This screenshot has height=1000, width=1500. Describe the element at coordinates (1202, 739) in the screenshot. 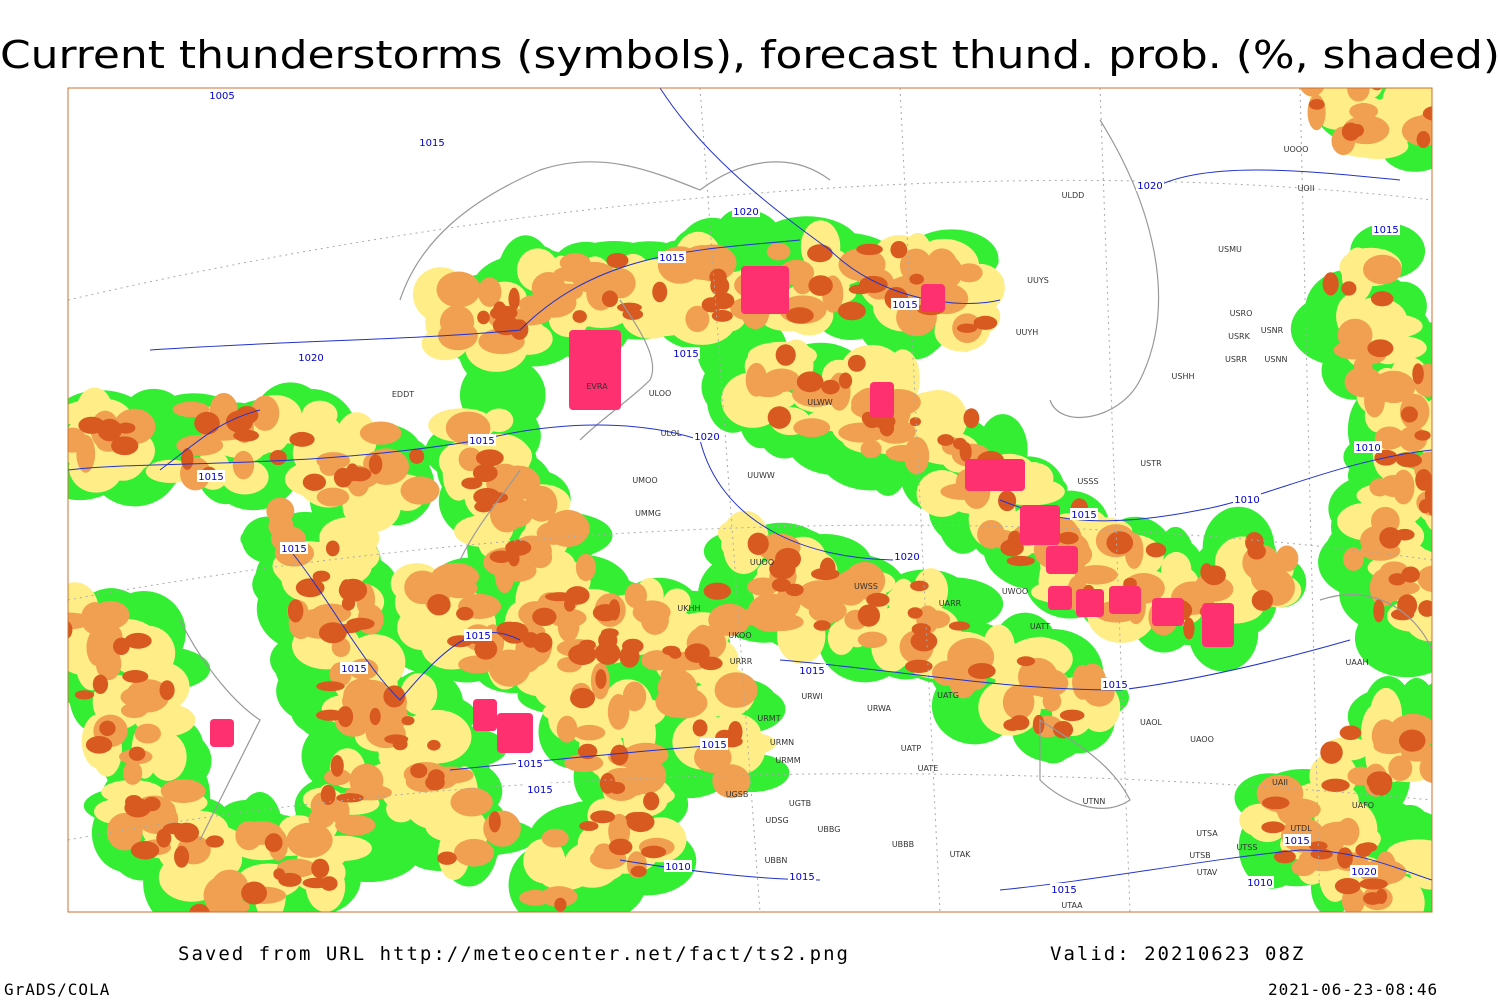

I see `station-label: UAOO` at that location.